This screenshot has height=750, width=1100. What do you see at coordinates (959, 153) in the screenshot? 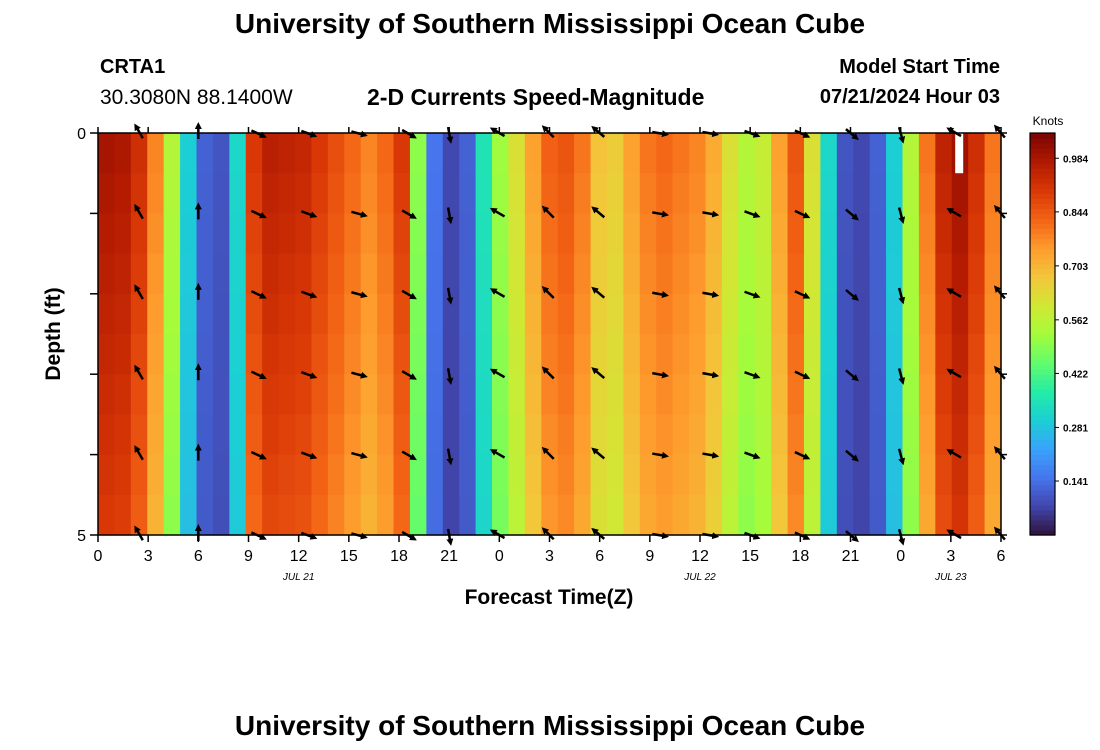
I see `masked-cell` at bounding box center [959, 153].